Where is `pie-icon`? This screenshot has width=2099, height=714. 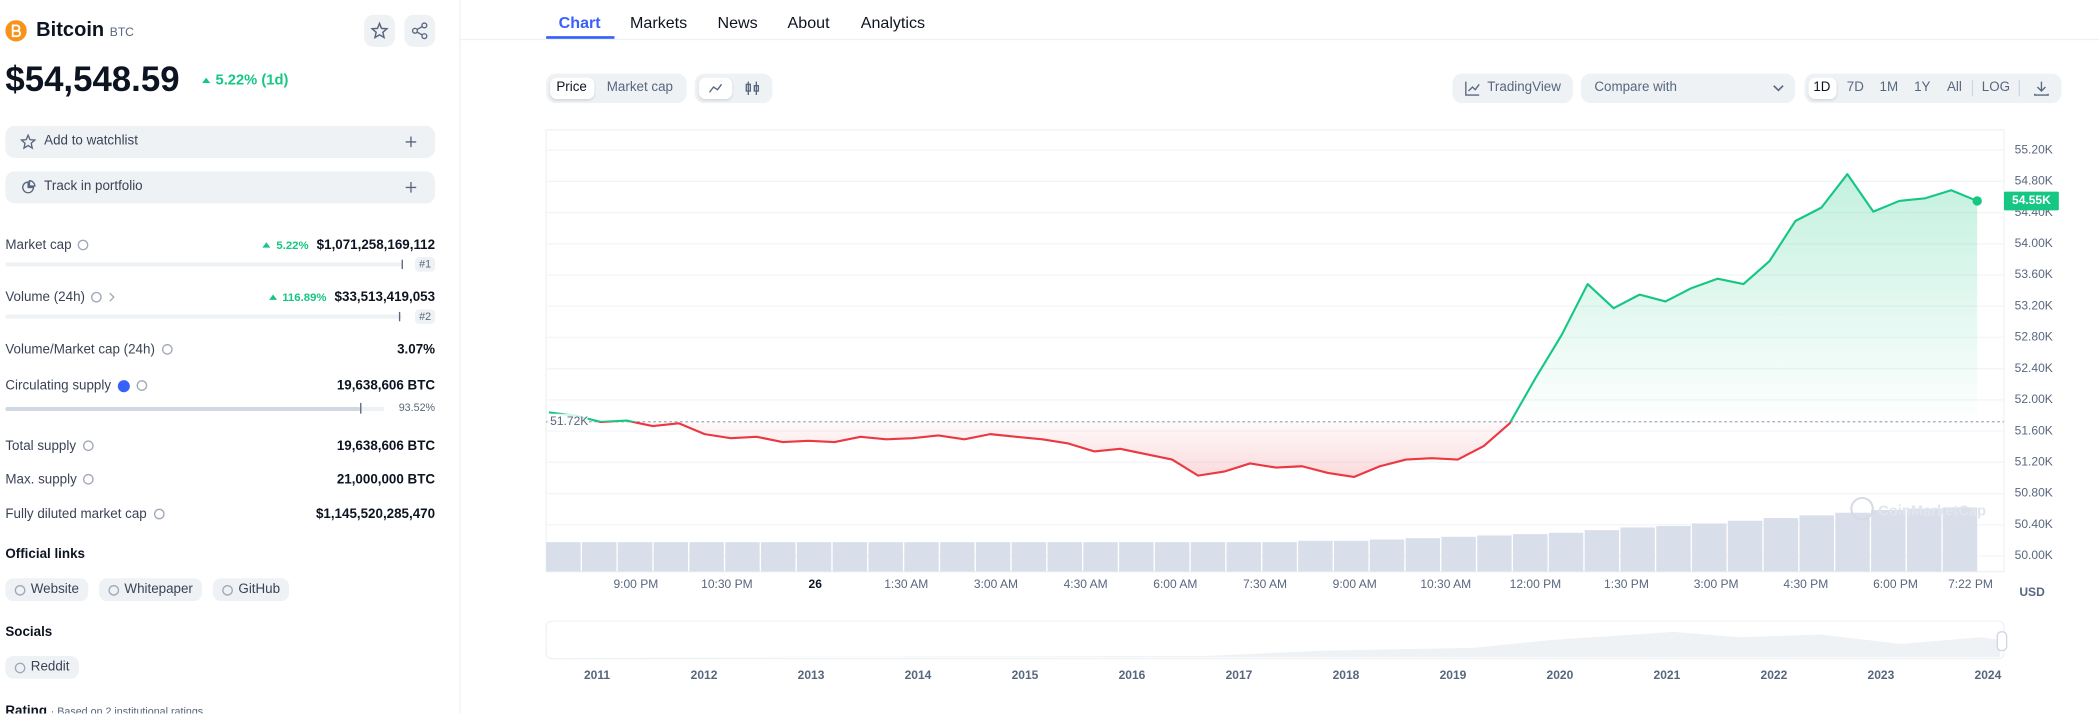 pie-icon is located at coordinates (29, 187).